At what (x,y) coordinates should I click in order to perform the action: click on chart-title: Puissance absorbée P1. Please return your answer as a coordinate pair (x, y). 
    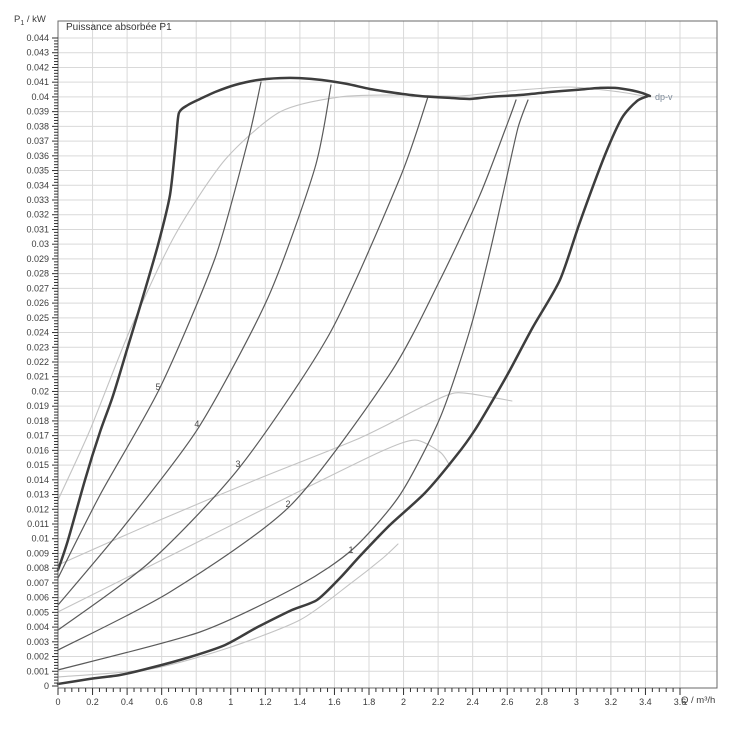
    Looking at the image, I should click on (119, 27).